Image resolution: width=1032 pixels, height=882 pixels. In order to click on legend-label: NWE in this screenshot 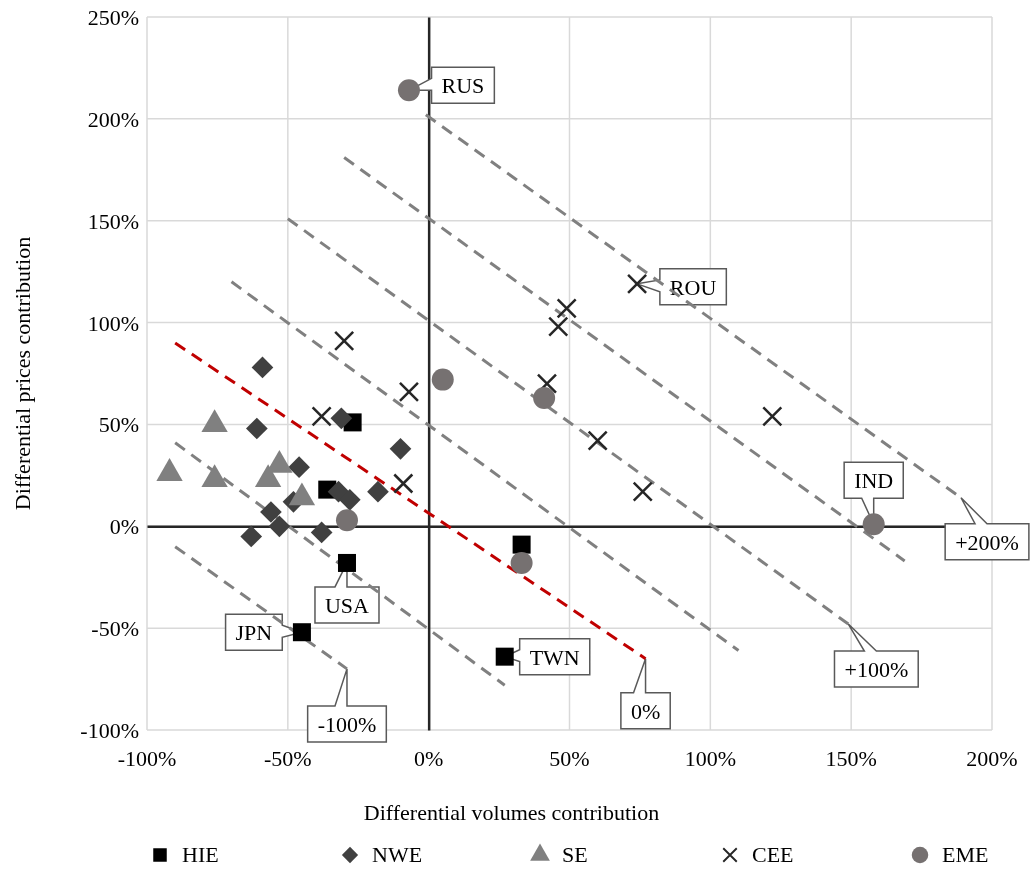, I will do `click(397, 854)`.